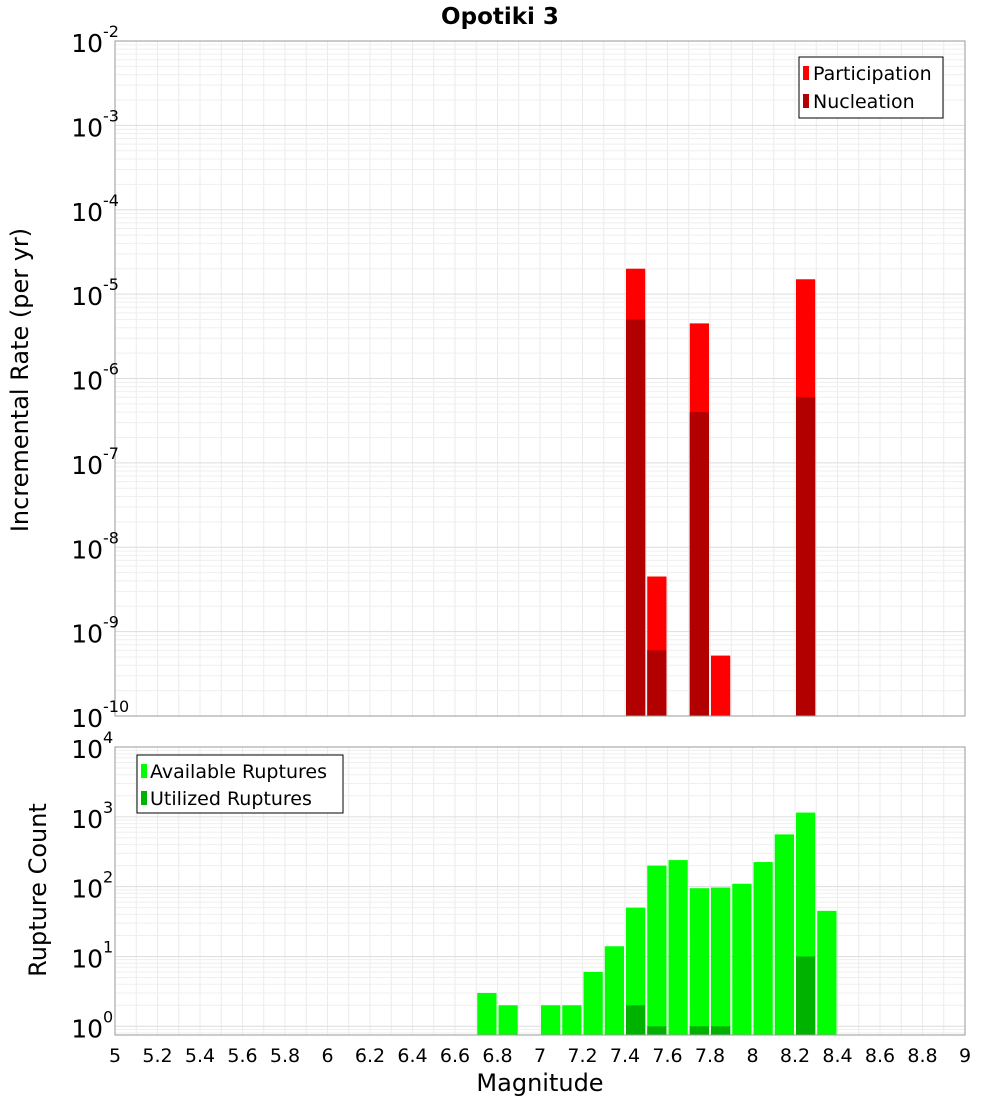 The height and width of the screenshot is (1100, 1000). I want to click on x-tick-label: 8.8, so click(922, 1056).